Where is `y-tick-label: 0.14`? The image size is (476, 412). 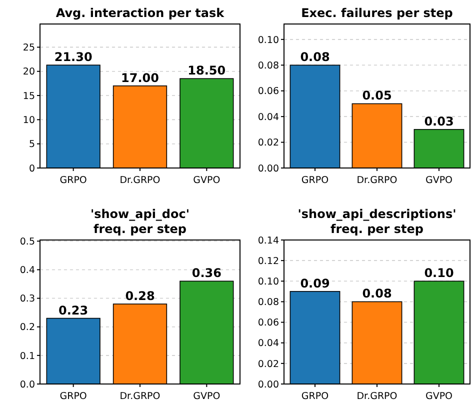
y-tick-label: 0.14 is located at coordinates (268, 240).